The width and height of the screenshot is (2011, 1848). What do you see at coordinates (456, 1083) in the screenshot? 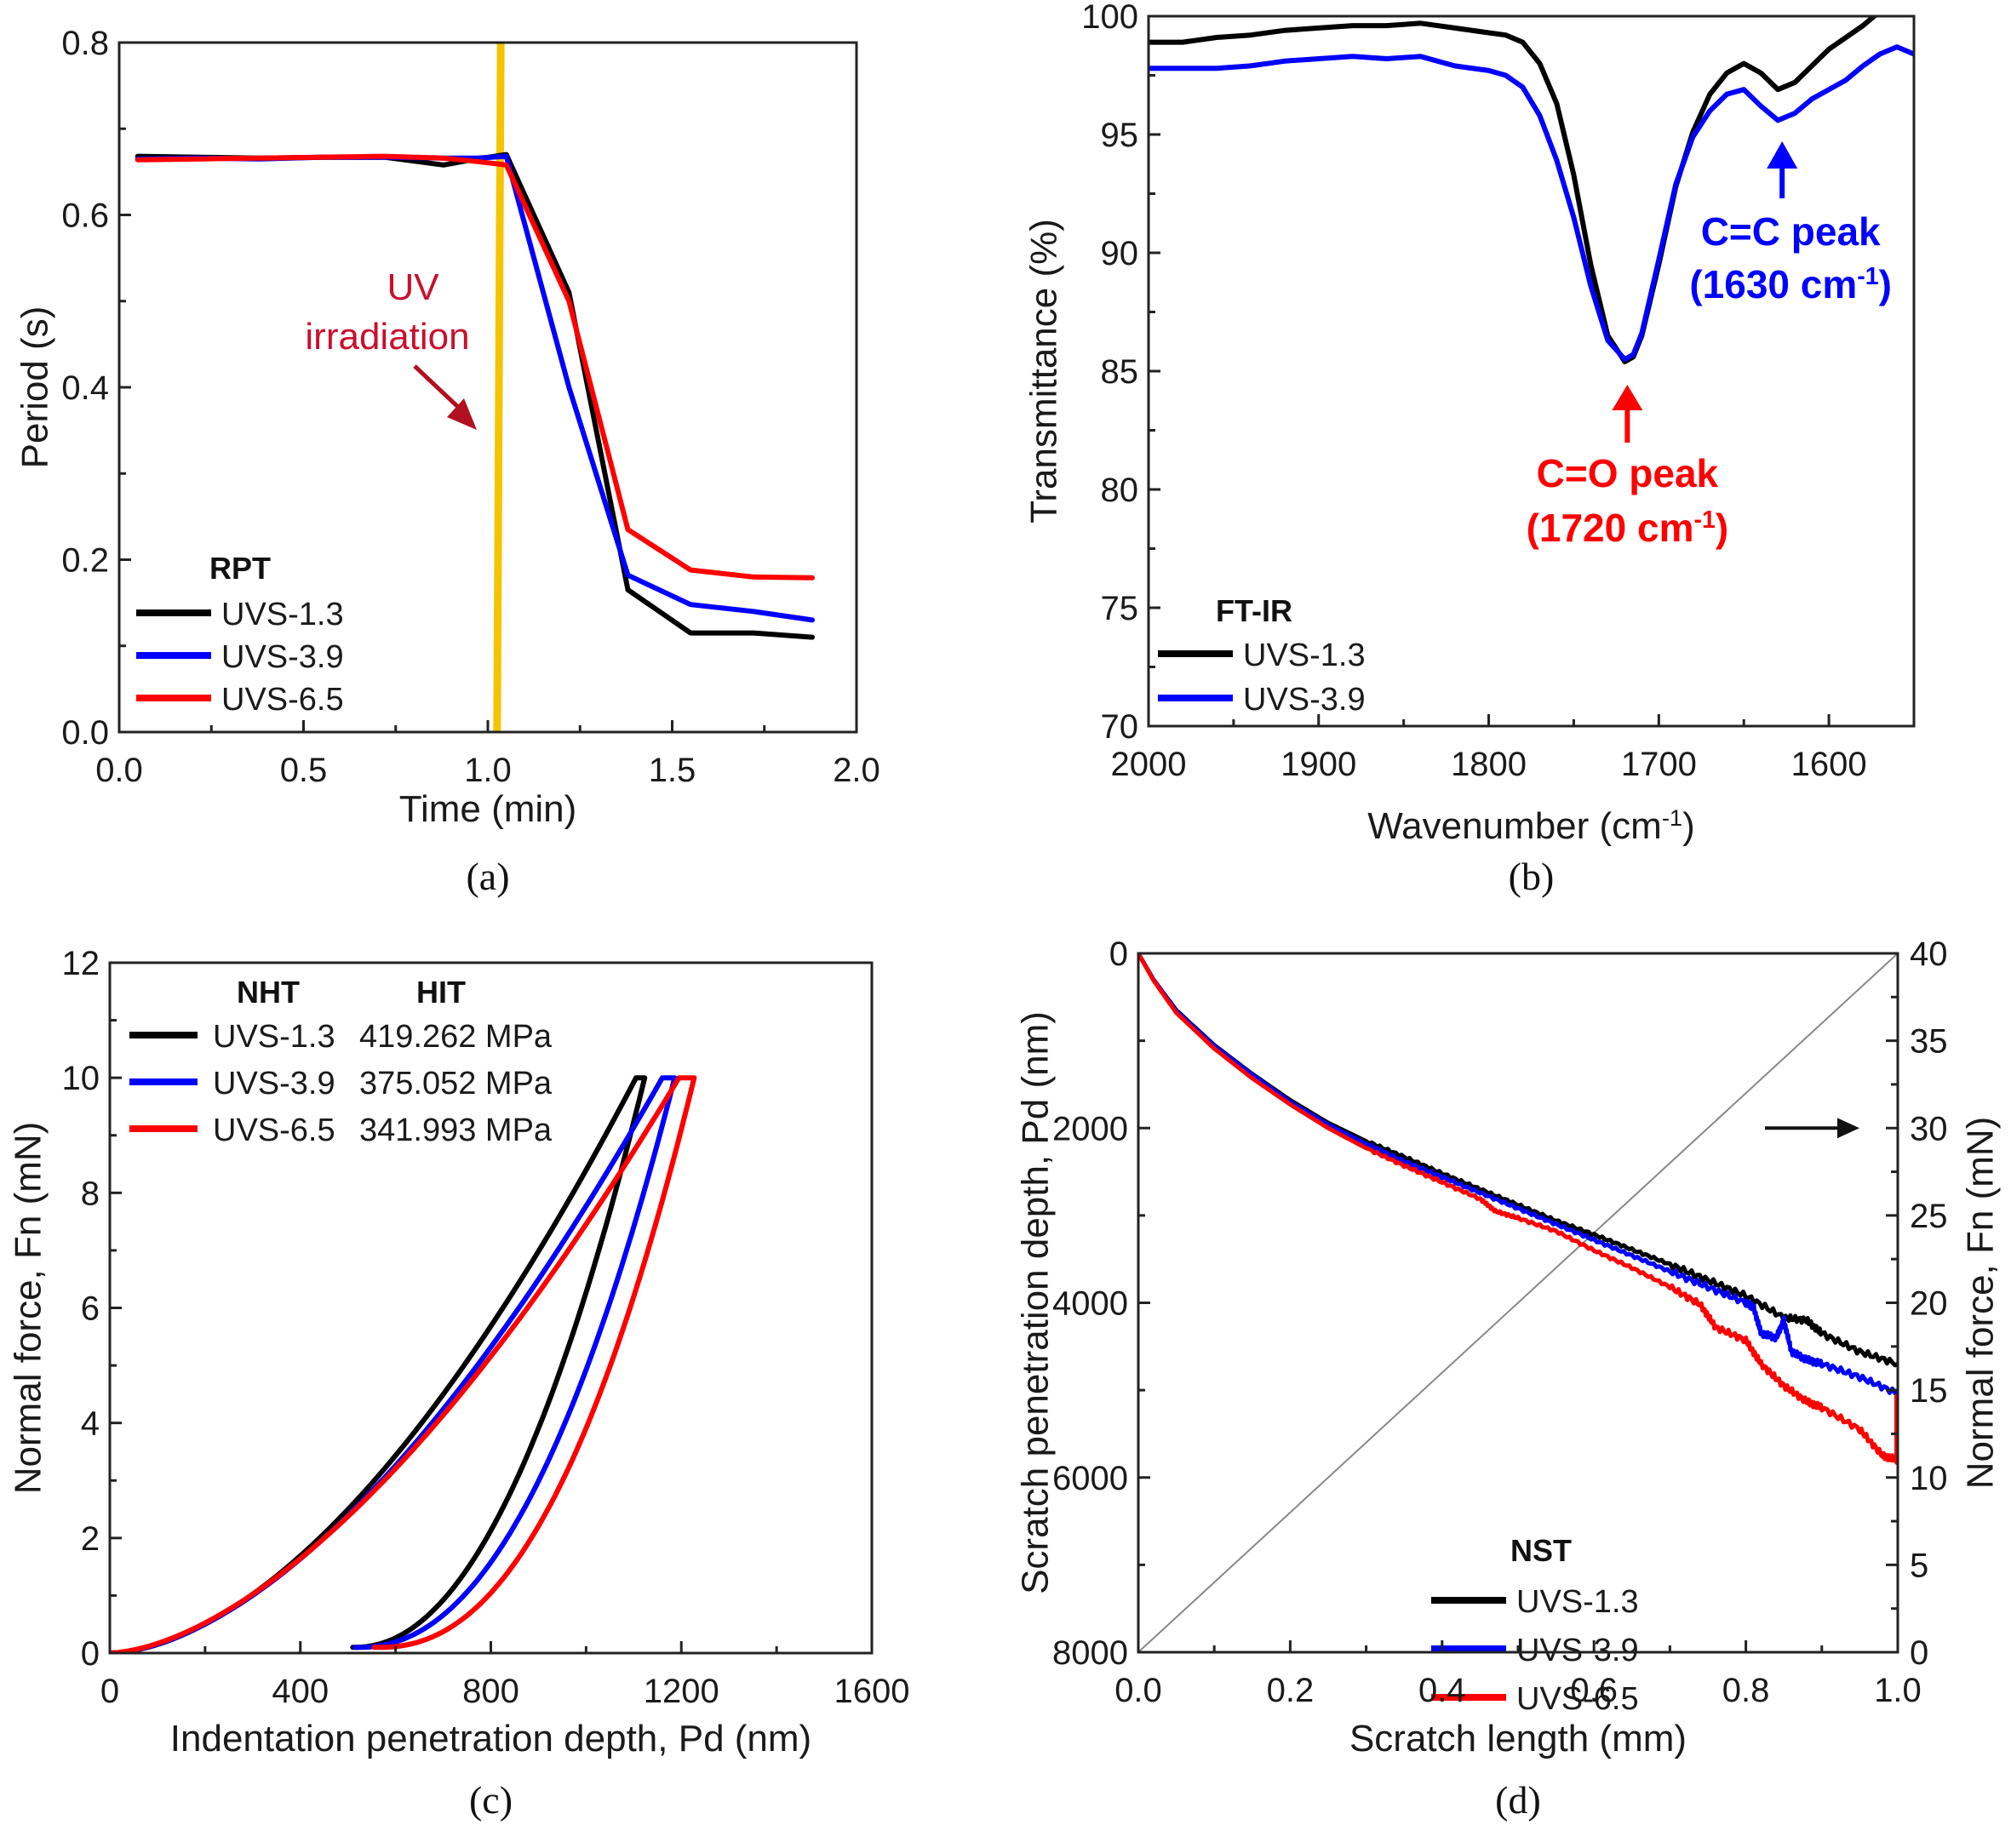
I see `legend-hit-value: 375.052 MPa` at bounding box center [456, 1083].